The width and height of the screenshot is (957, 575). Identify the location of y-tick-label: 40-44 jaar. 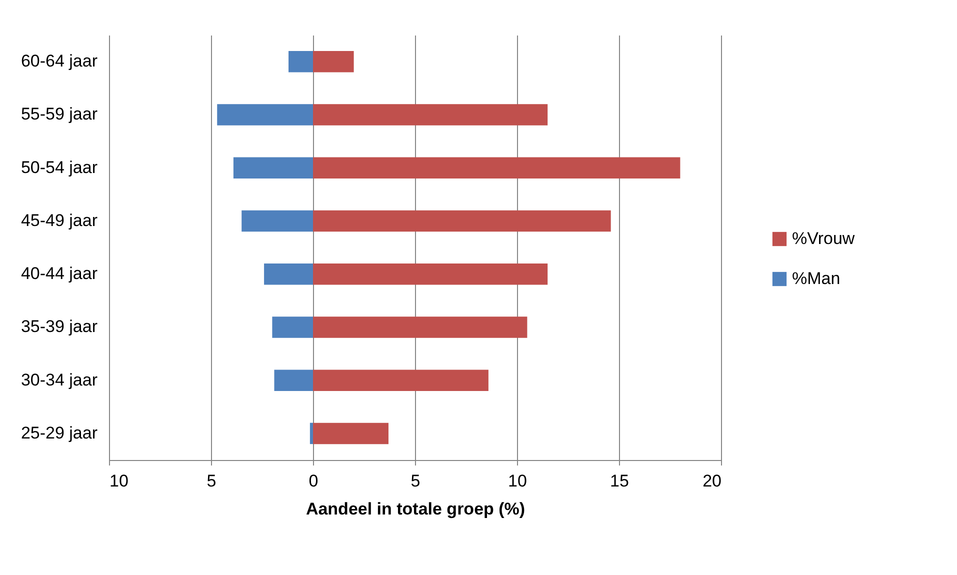
(59, 274).